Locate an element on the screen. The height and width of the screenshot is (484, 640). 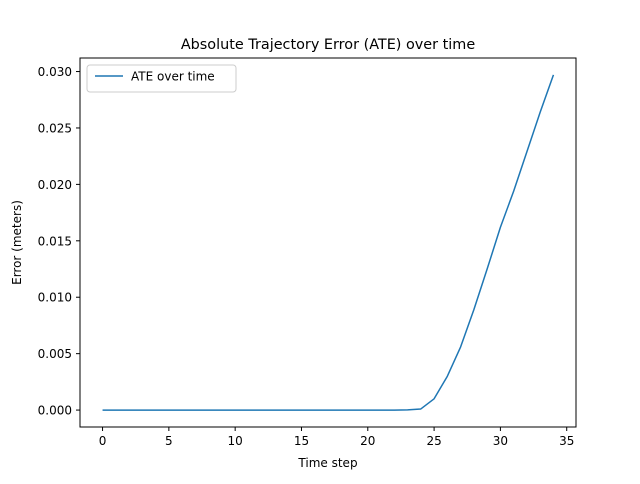
x-axis-ticks: 0 5 10 15 20 25 30 35 is located at coordinates (336, 437).